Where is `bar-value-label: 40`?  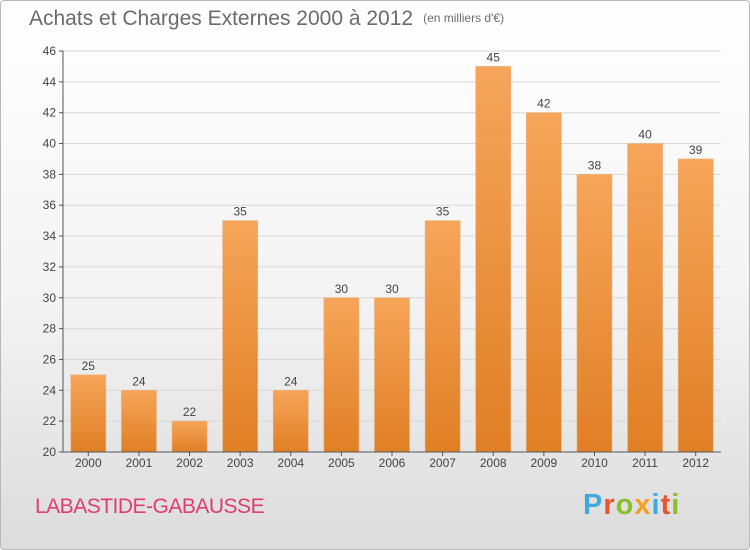
bar-value-label: 40 is located at coordinates (645, 135).